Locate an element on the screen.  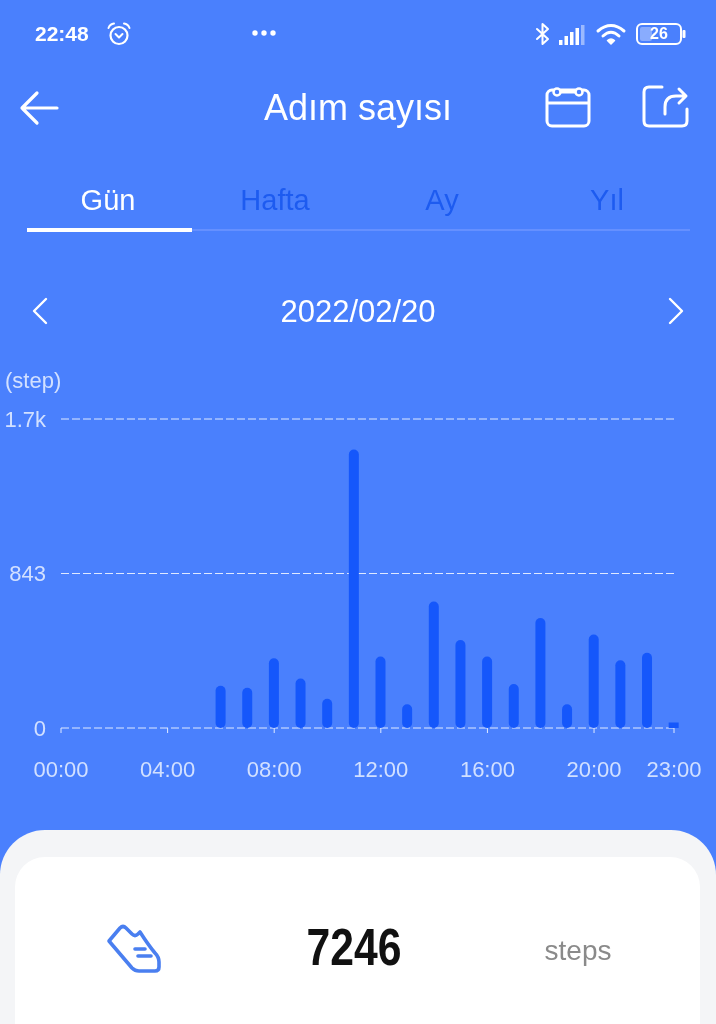
text: 26 is located at coordinates (659, 34).